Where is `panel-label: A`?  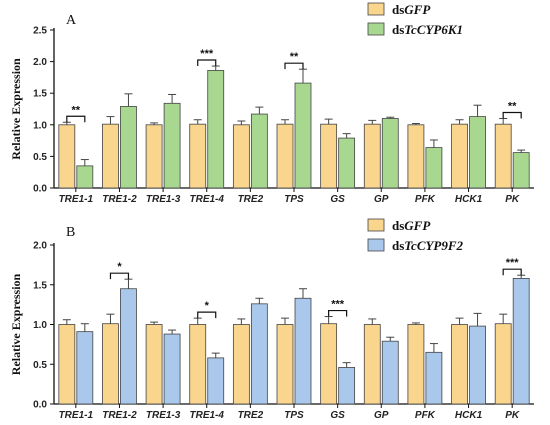
panel-label: A is located at coordinates (71, 20).